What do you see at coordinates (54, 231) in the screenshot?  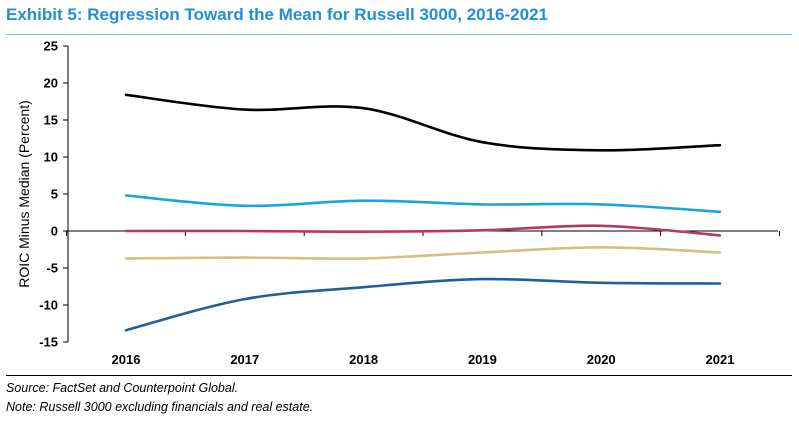 I see `y-tick-label: 0` at bounding box center [54, 231].